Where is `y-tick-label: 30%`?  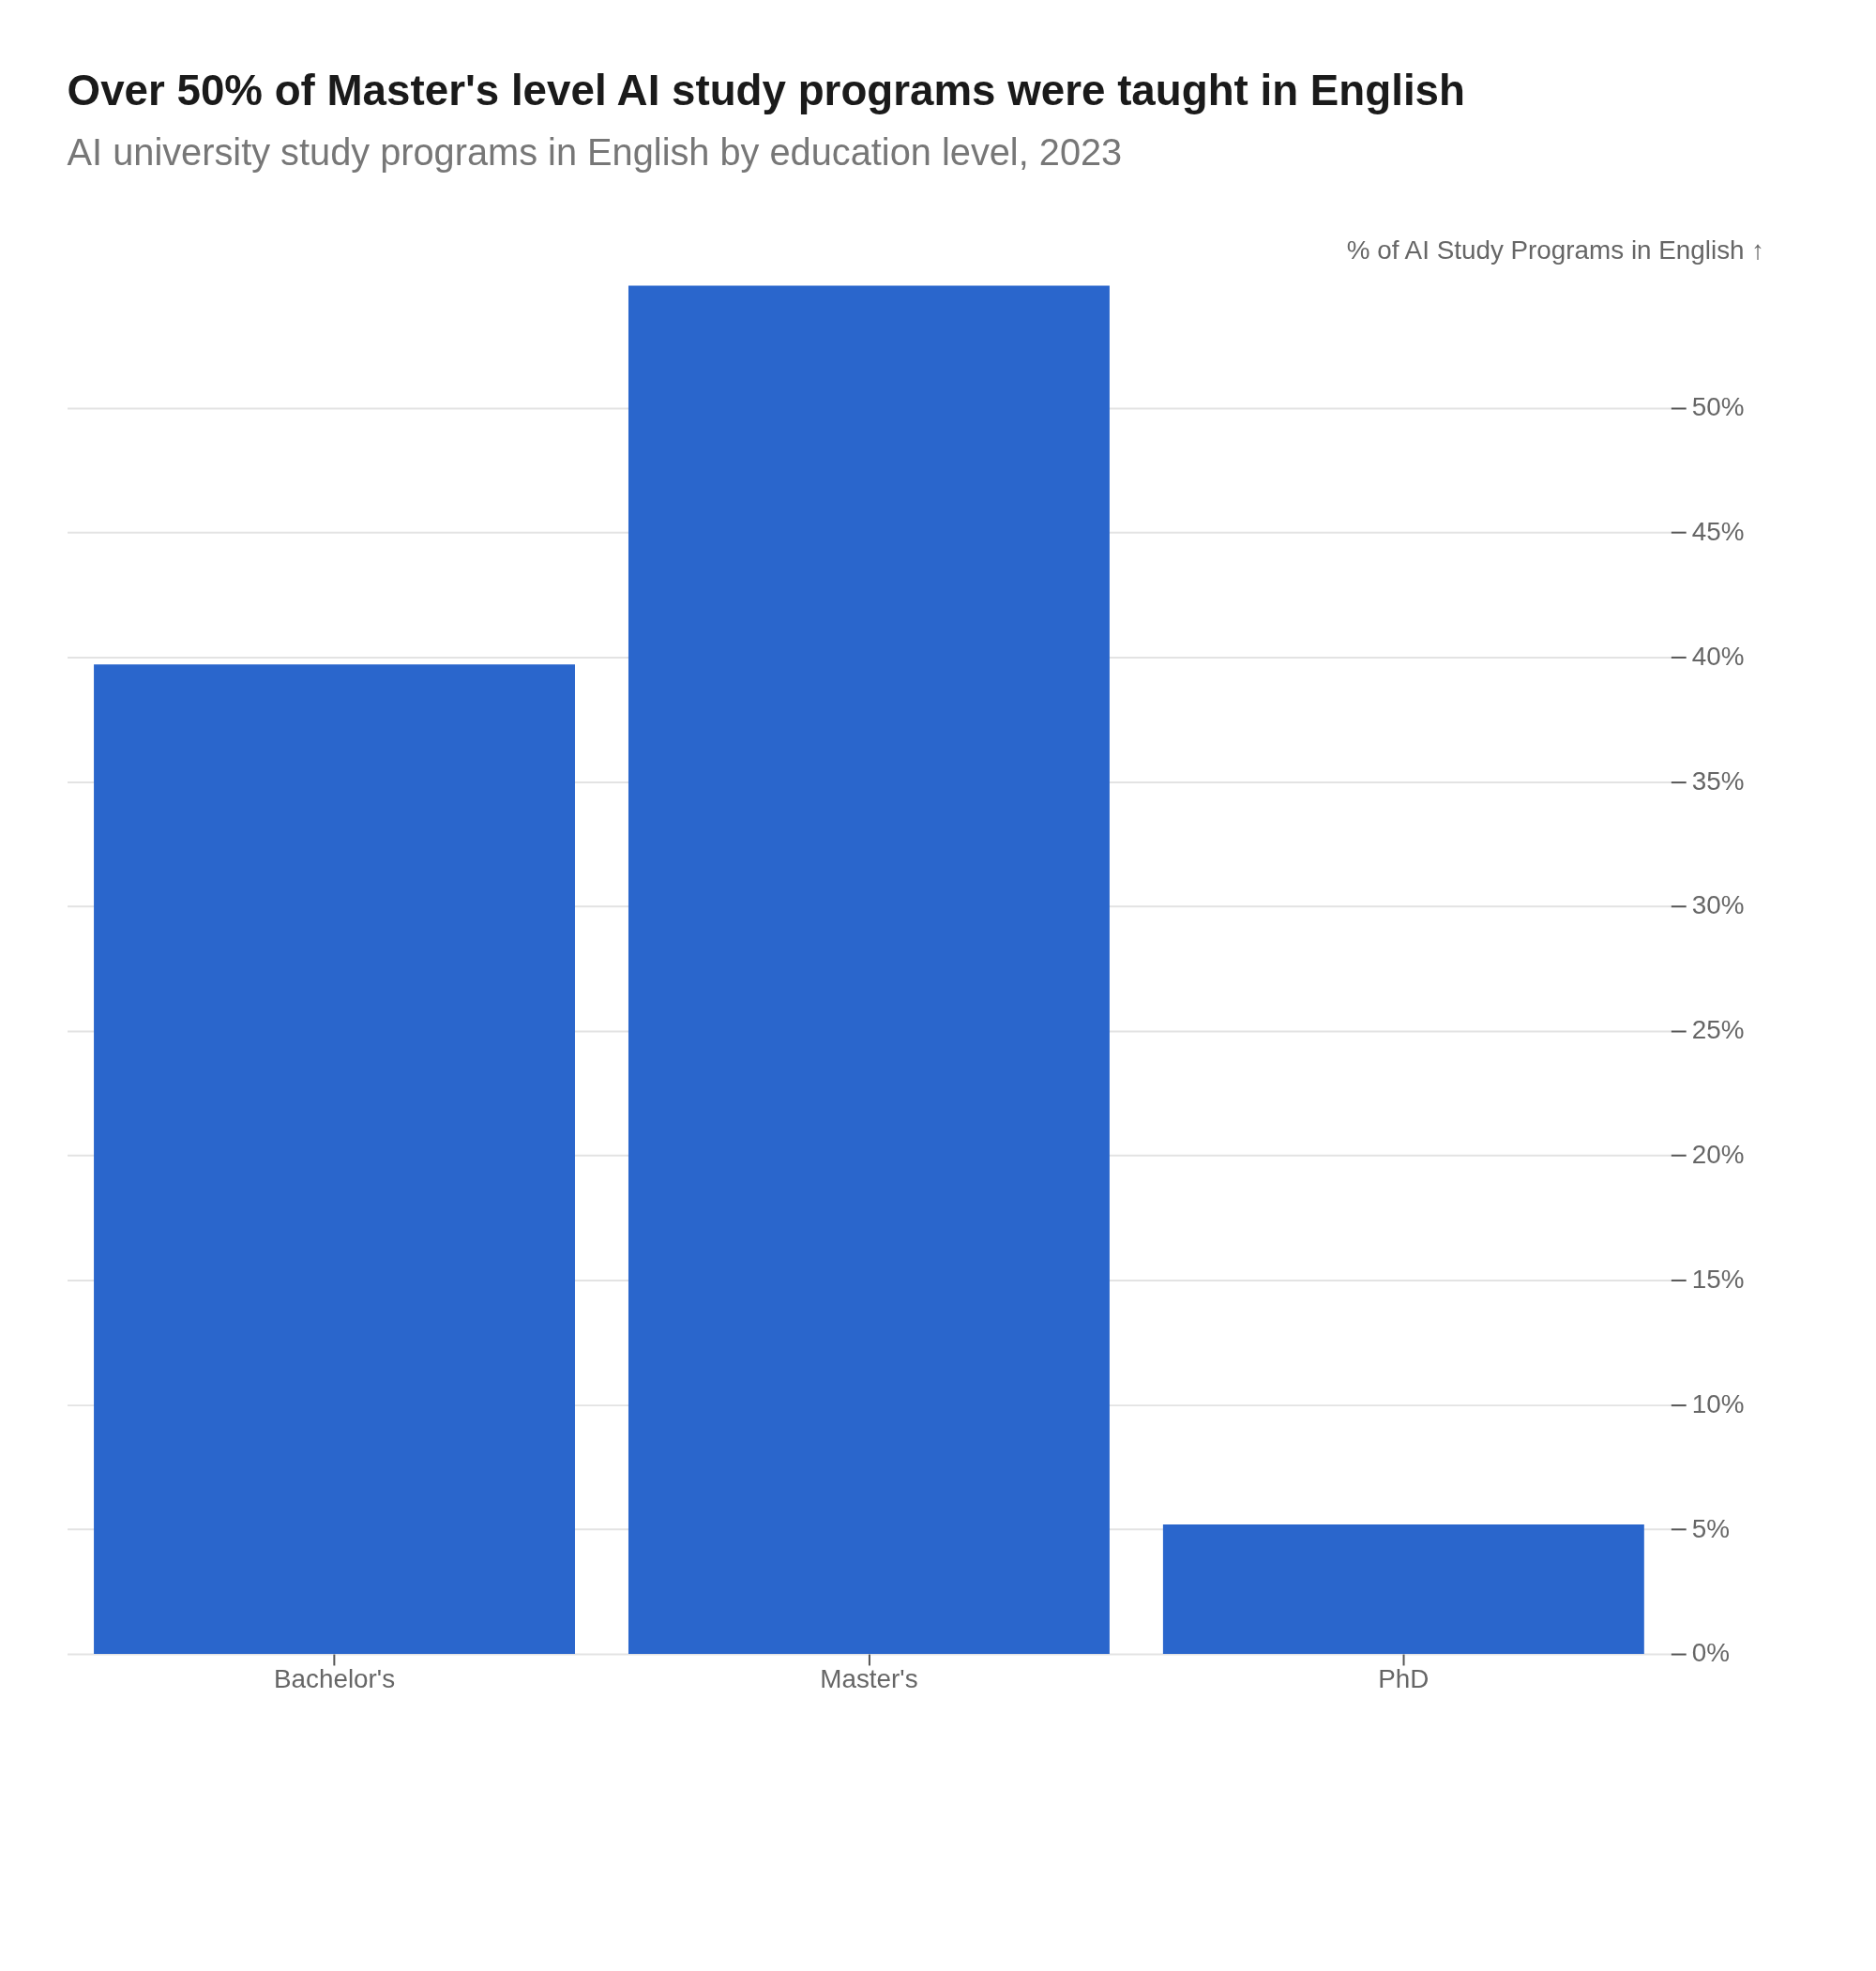 y-tick-label: 30% is located at coordinates (1718, 905).